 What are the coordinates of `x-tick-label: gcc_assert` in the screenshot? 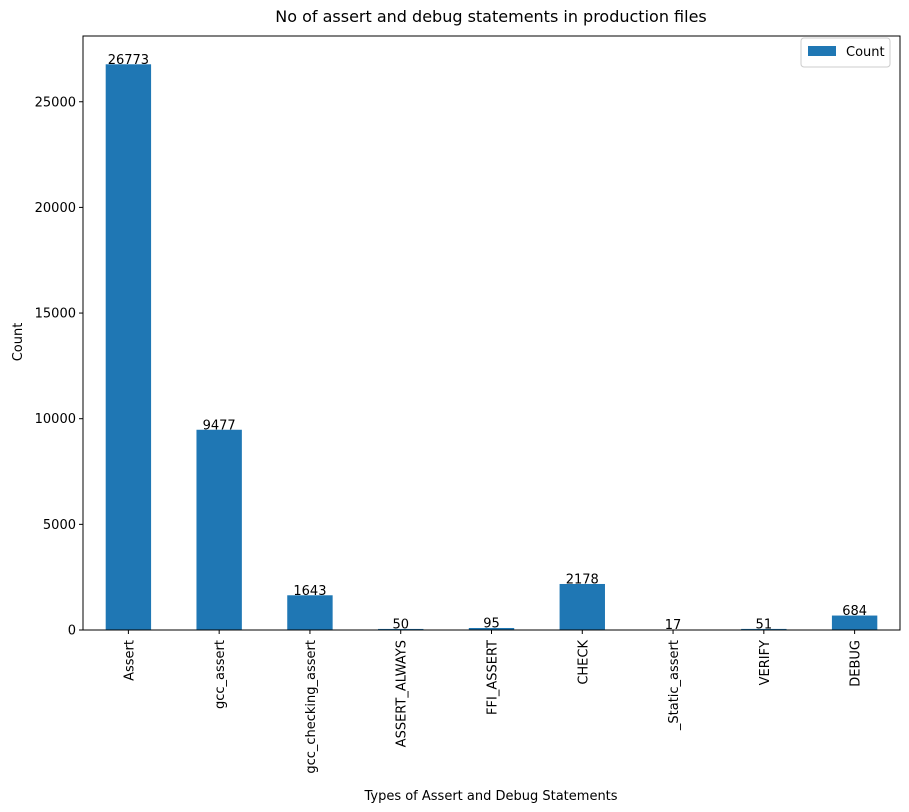 It's located at (220, 674).